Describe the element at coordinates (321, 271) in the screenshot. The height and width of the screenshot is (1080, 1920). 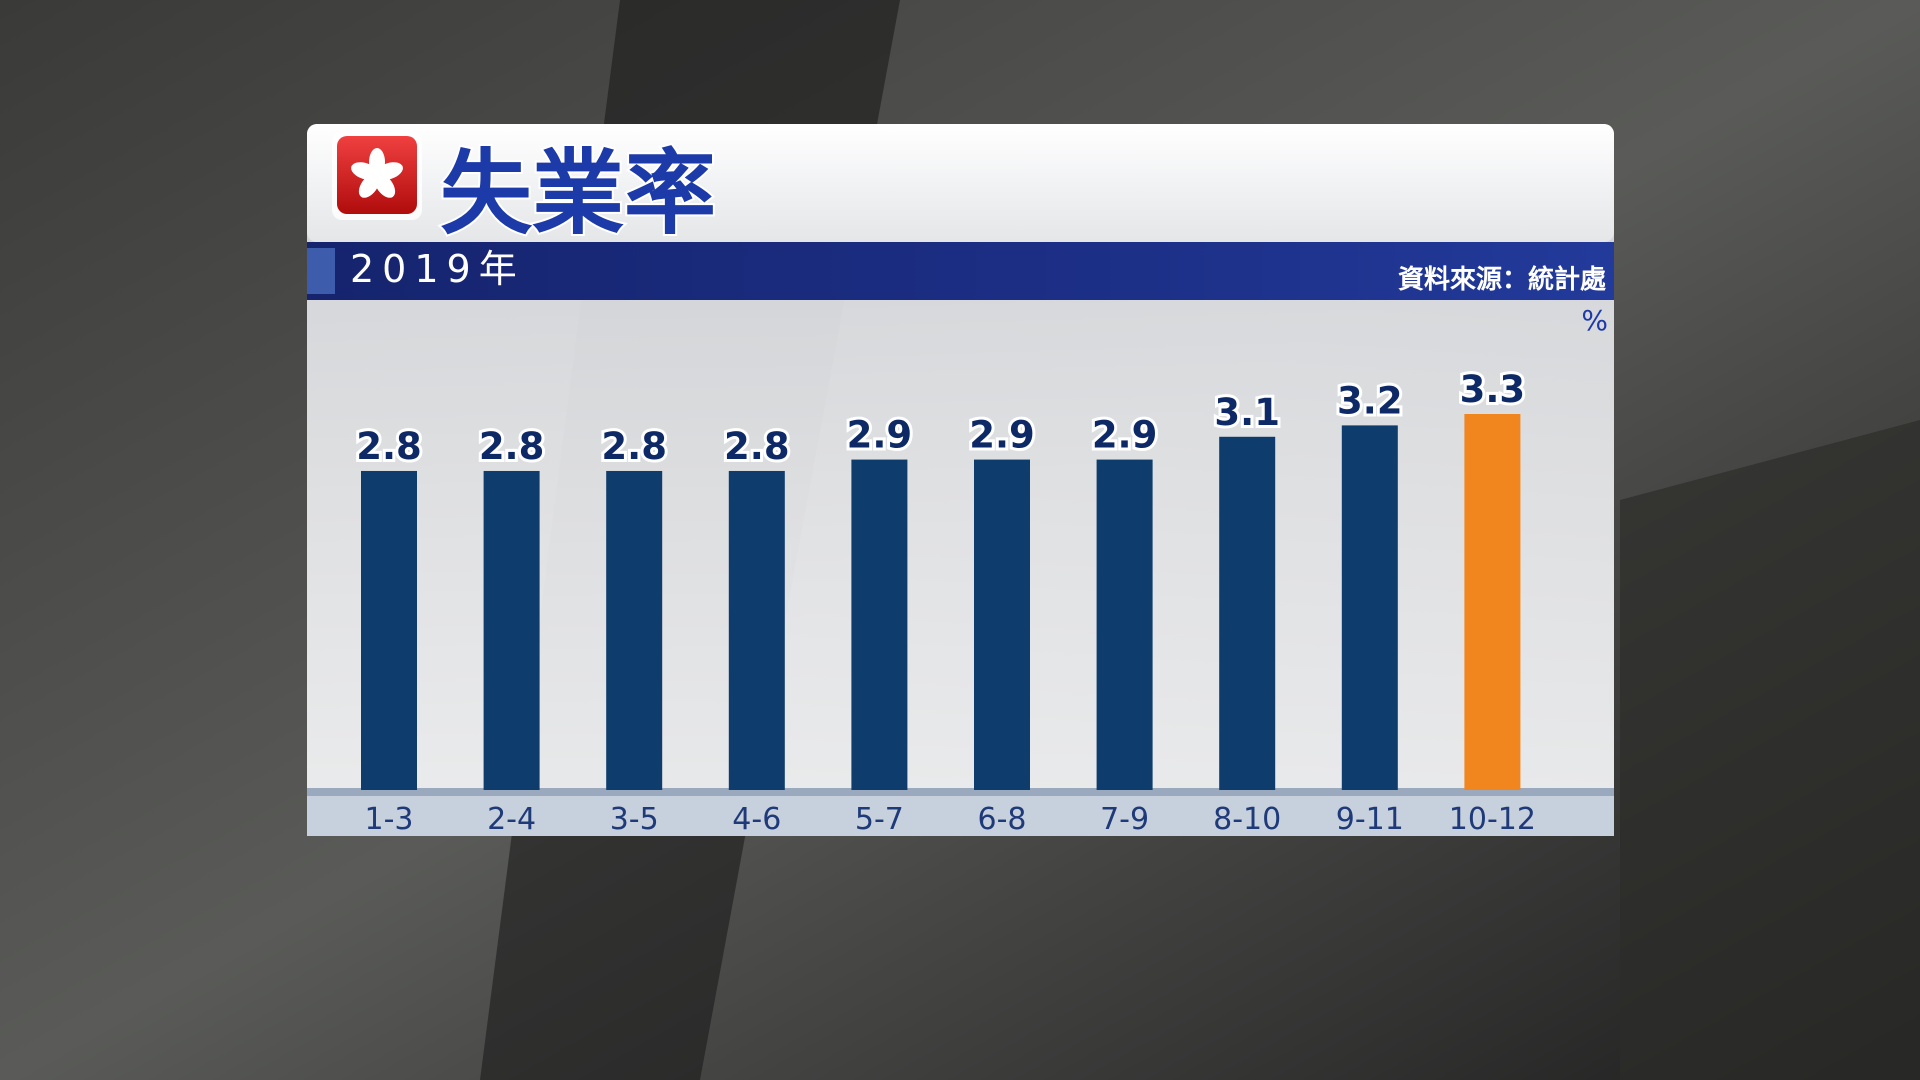
I see `band-accent` at that location.